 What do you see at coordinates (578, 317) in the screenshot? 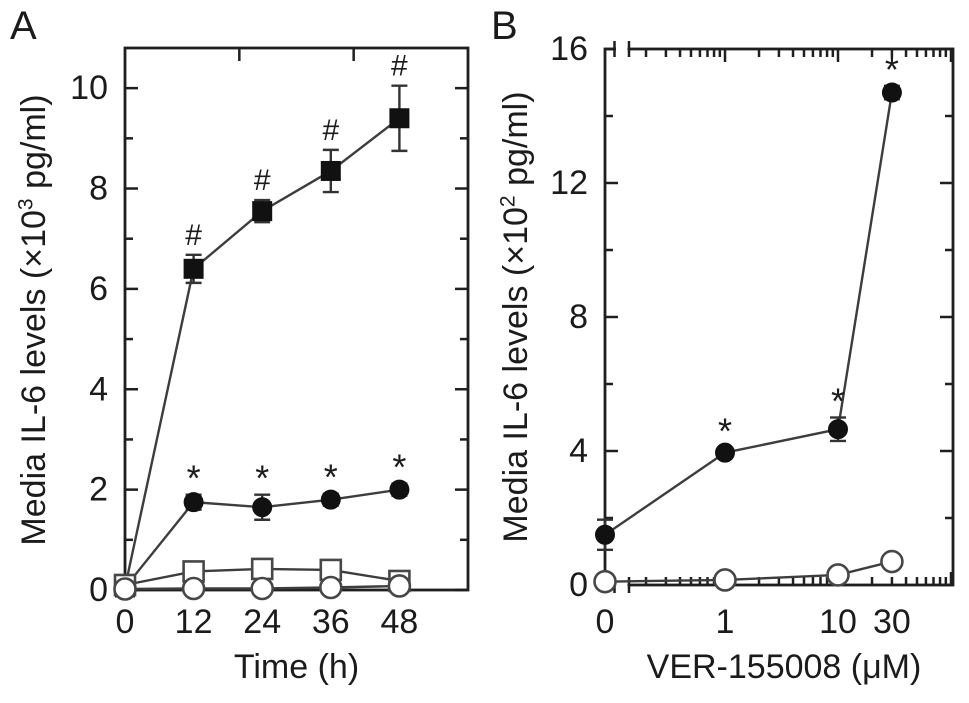
I see `panel-b-y-tick-label: 8` at bounding box center [578, 317].